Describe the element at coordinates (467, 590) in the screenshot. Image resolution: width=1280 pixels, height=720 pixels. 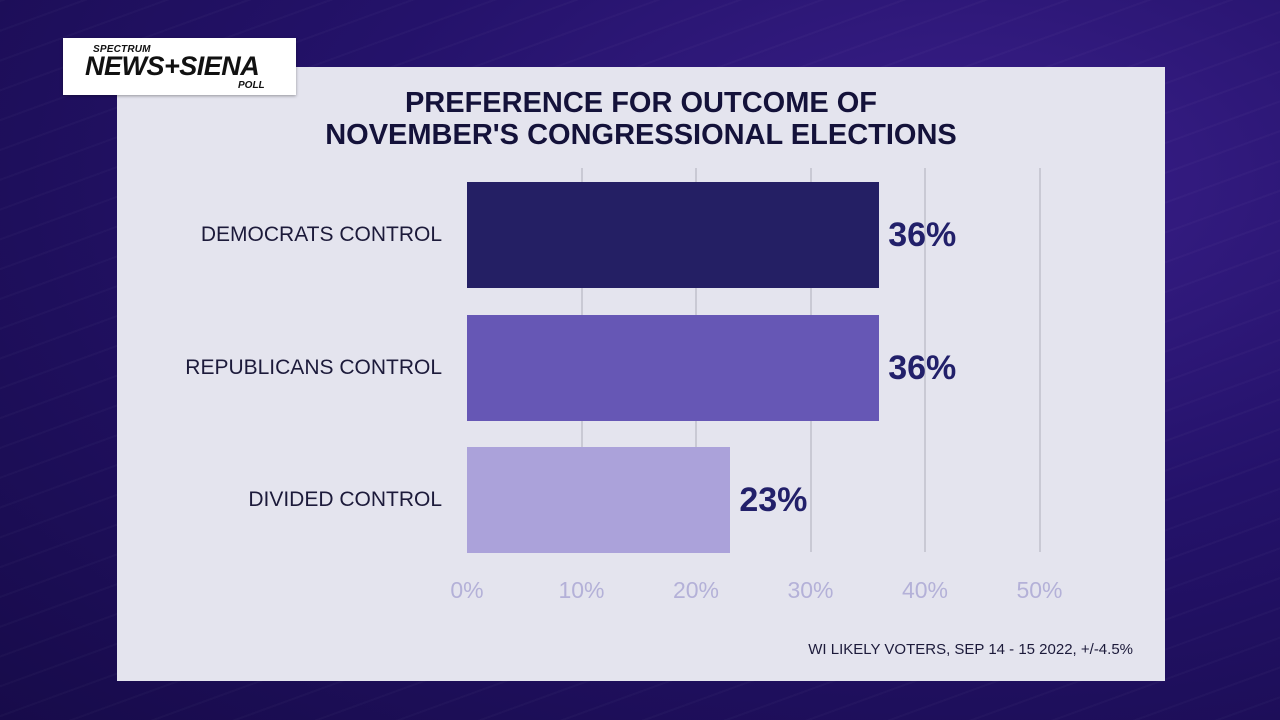
I see `x-tick-label: 0%` at that location.